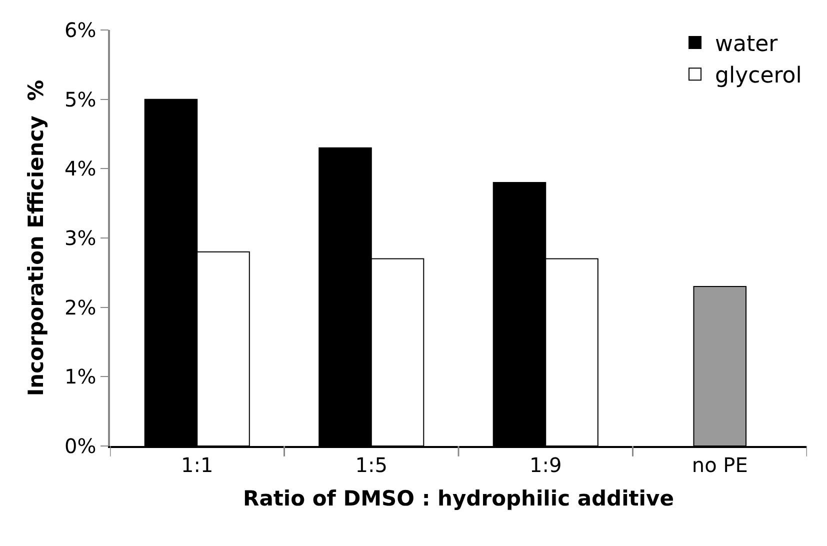  What do you see at coordinates (80, 30) in the screenshot?
I see `y-tick-label: 6%` at bounding box center [80, 30].